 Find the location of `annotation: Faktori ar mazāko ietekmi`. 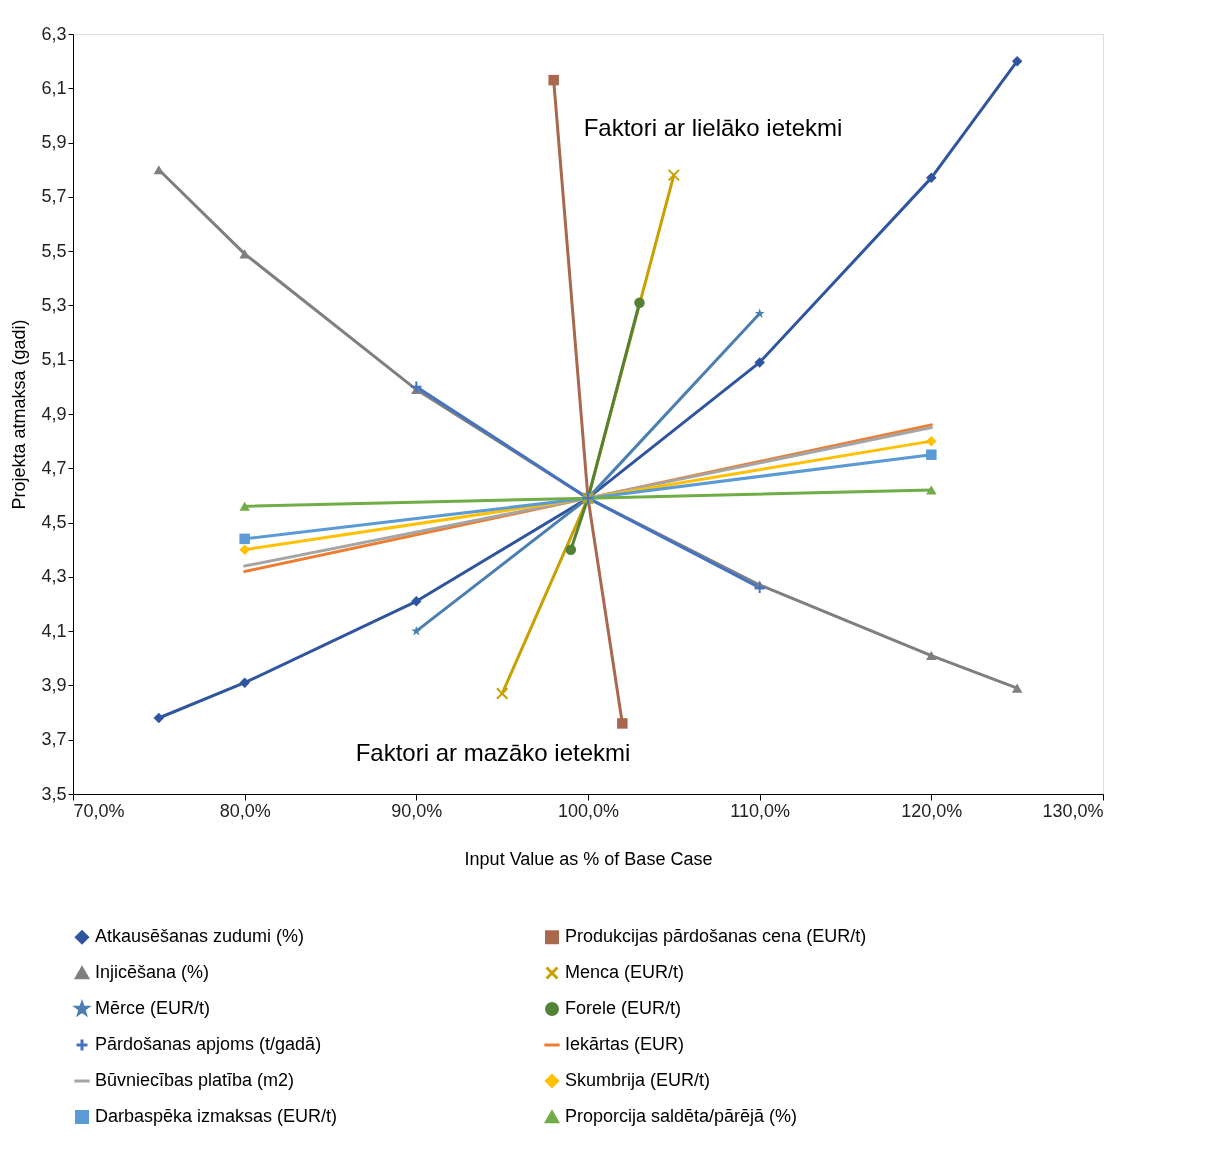

annotation: Faktori ar mazāko ietekmi is located at coordinates (493, 752).